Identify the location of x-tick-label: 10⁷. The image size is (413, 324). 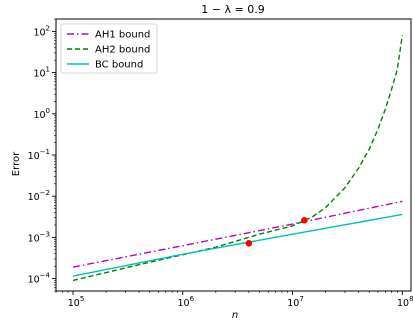
(295, 302).